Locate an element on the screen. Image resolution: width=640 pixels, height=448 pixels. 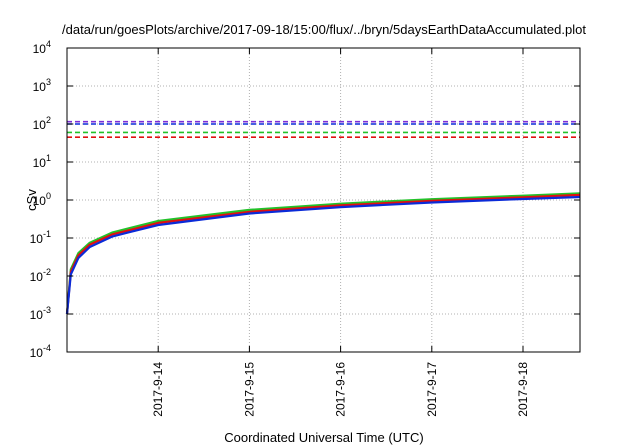
y-tick-label: 10⁻³ is located at coordinates (40, 313).